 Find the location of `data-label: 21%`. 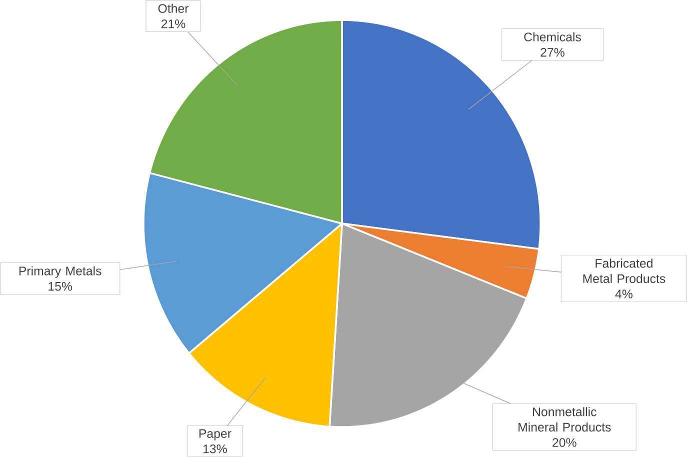

data-label: 21% is located at coordinates (173, 23).